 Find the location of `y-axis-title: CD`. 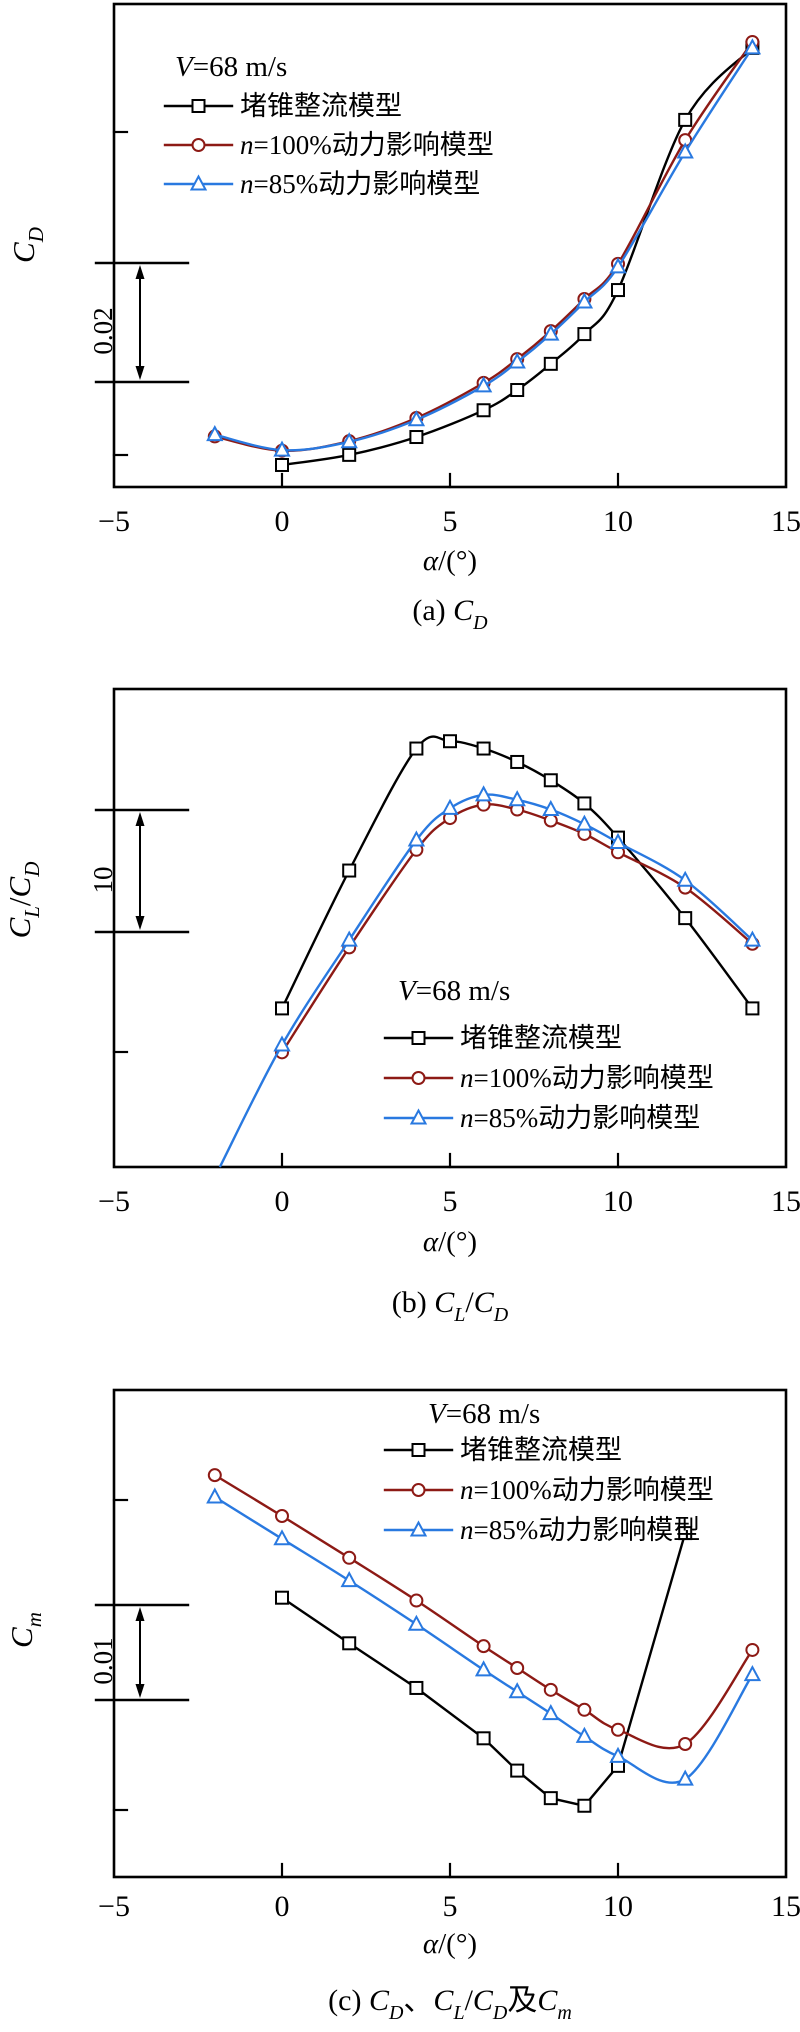

y-axis-title: CD is located at coordinates (27, 245).